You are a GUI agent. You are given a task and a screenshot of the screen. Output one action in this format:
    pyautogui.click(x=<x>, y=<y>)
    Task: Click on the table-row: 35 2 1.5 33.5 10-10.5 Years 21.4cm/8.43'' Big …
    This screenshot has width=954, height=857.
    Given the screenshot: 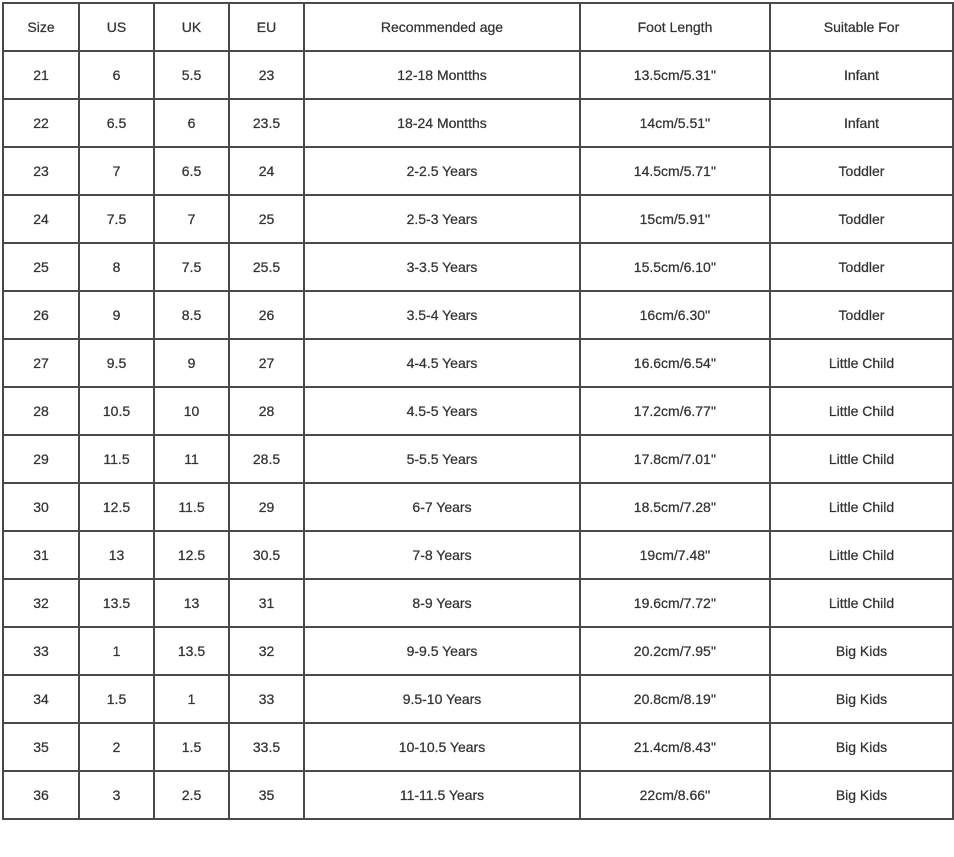 What is the action you would take?
    pyautogui.click(x=478, y=747)
    